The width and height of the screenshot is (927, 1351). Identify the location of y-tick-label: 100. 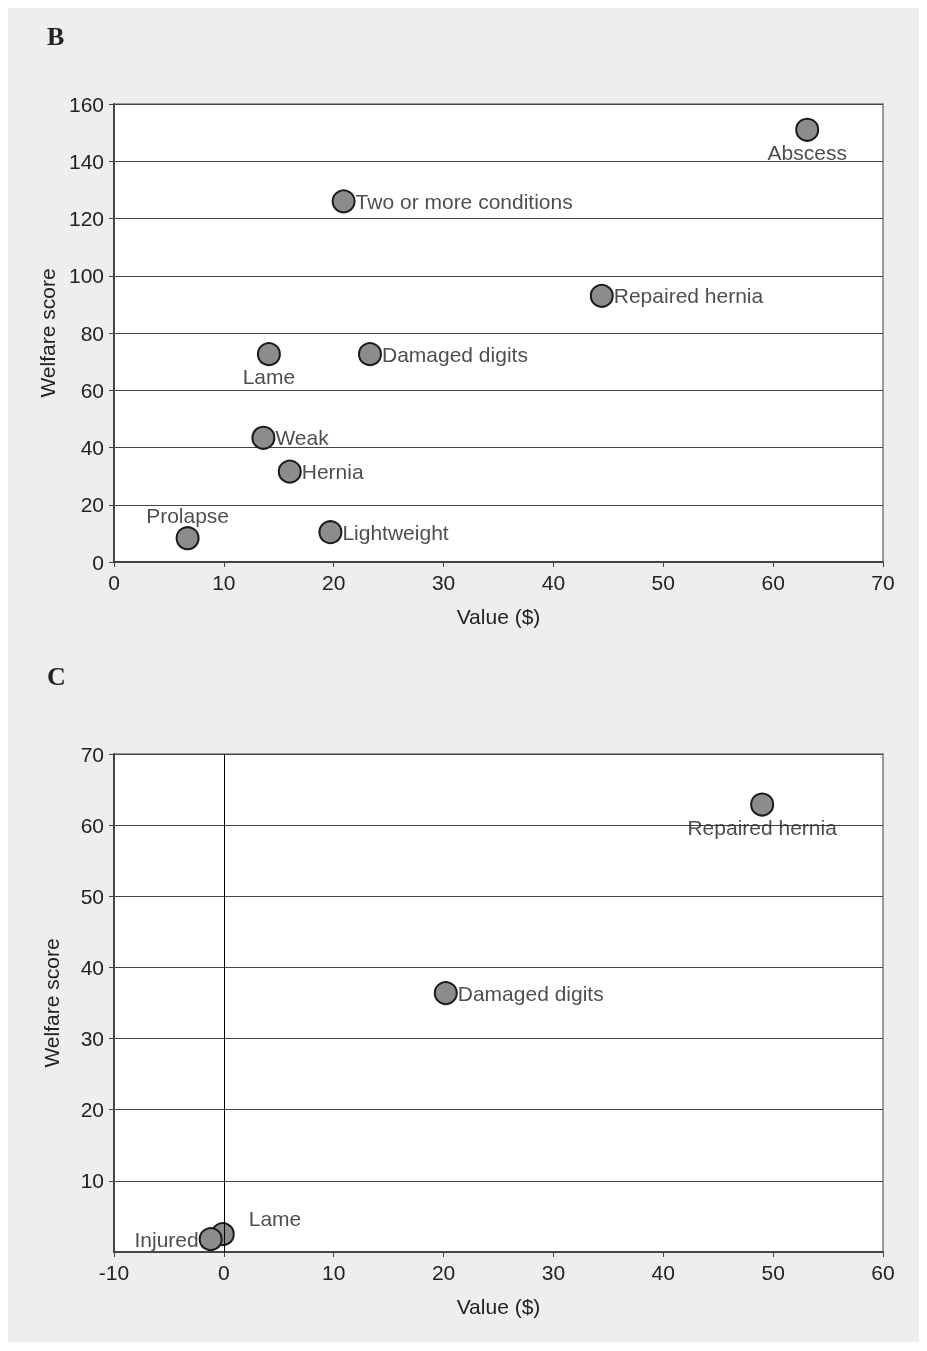
(86, 276).